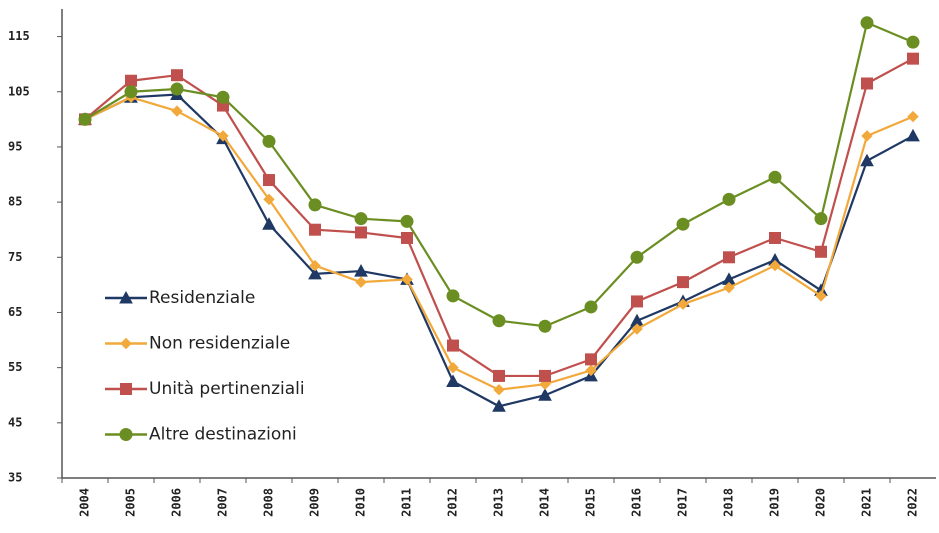 The width and height of the screenshot is (939, 533). What do you see at coordinates (867, 502) in the screenshot?
I see `x-tick-label: 2021` at bounding box center [867, 502].